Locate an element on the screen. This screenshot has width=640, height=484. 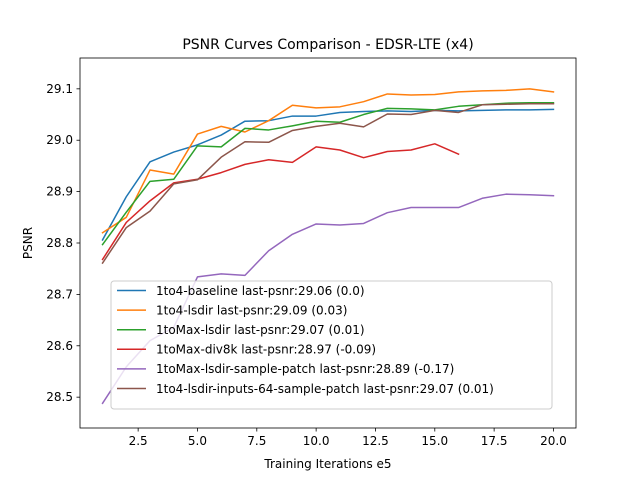
x-axis-label: Training Iterations e5 is located at coordinates (327, 464).